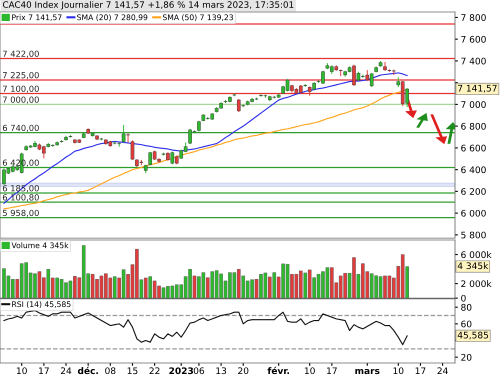  What do you see at coordinates (473, 235) in the screenshot?
I see `y-tick-label: 5 800` at bounding box center [473, 235].